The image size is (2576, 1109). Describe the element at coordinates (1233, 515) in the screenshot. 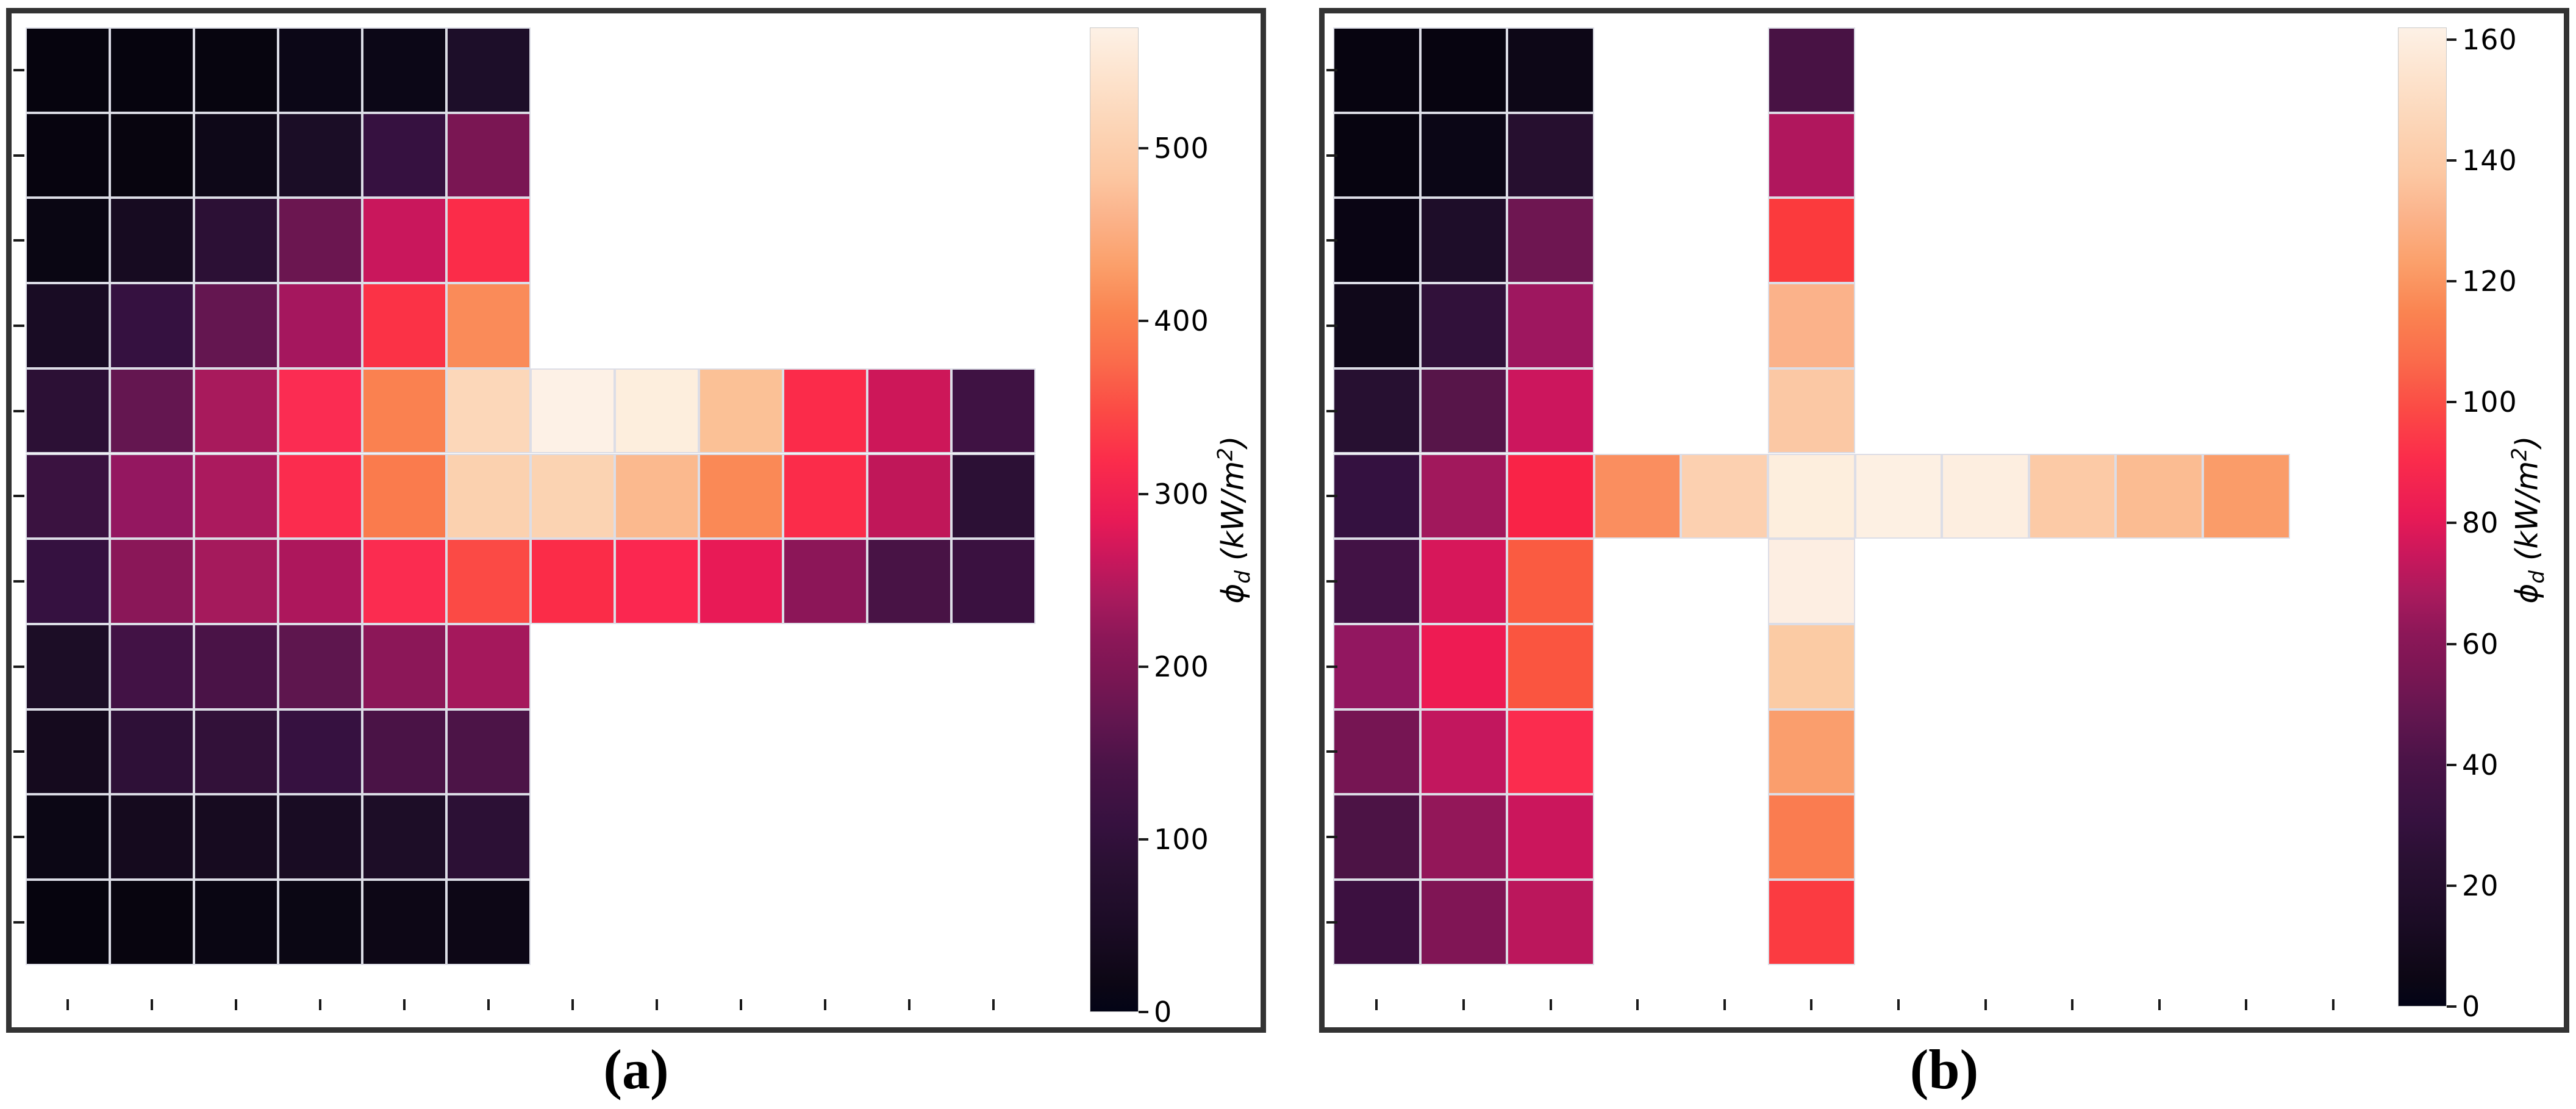

I see `units-open: (kW/m` at that location.